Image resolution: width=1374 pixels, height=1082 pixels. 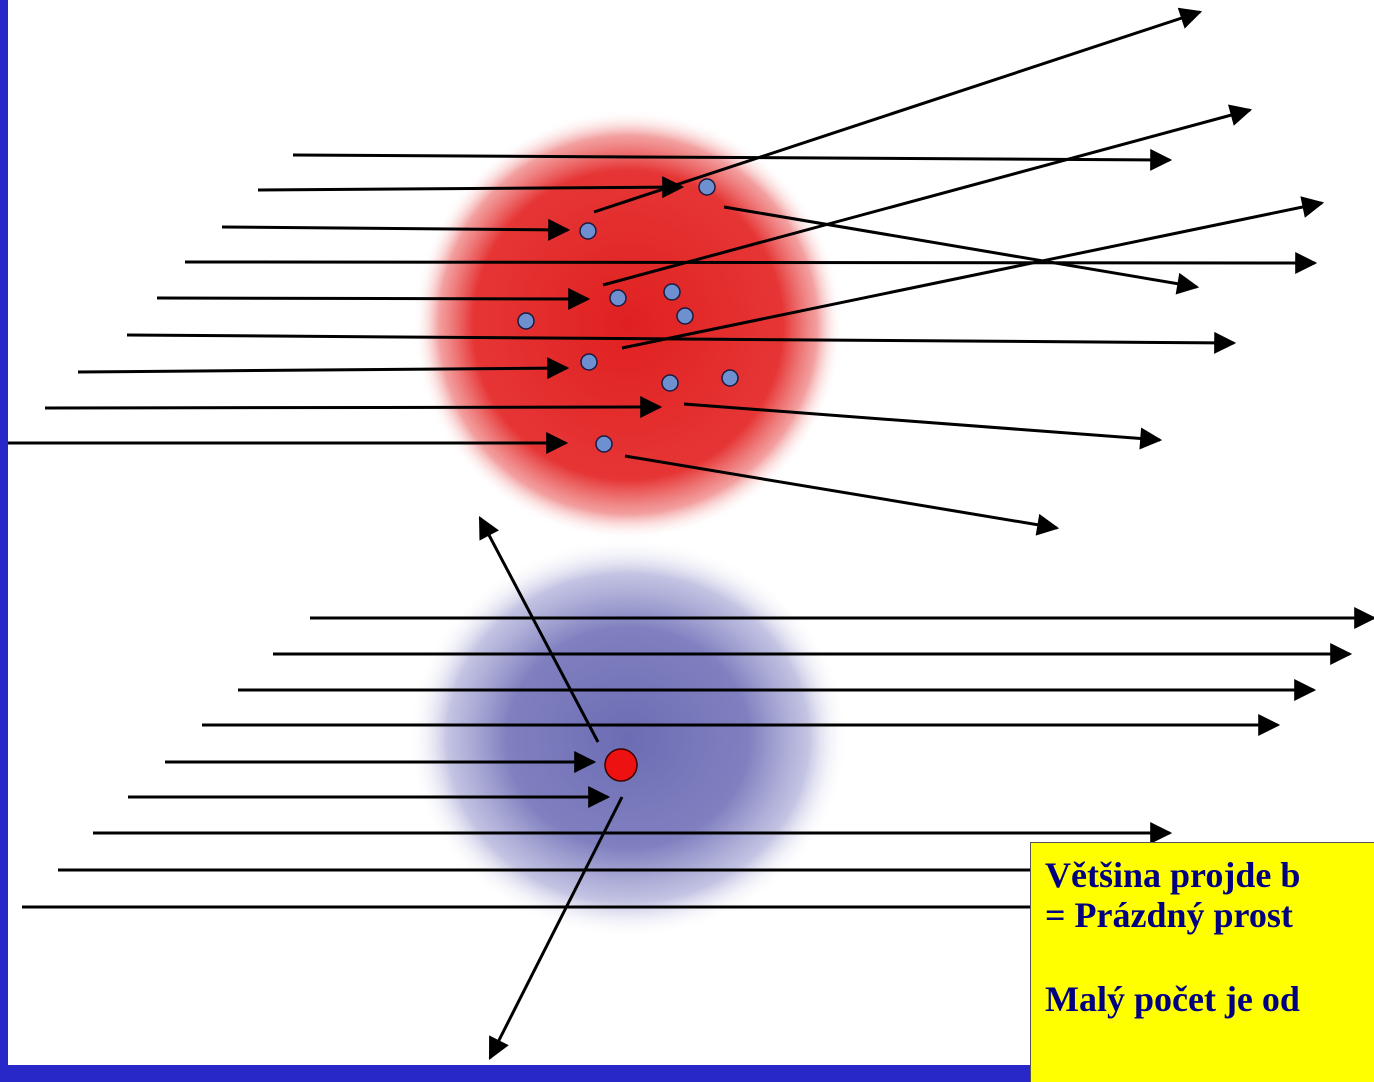 I want to click on upper-atom-cloud, so click(x=628, y=325).